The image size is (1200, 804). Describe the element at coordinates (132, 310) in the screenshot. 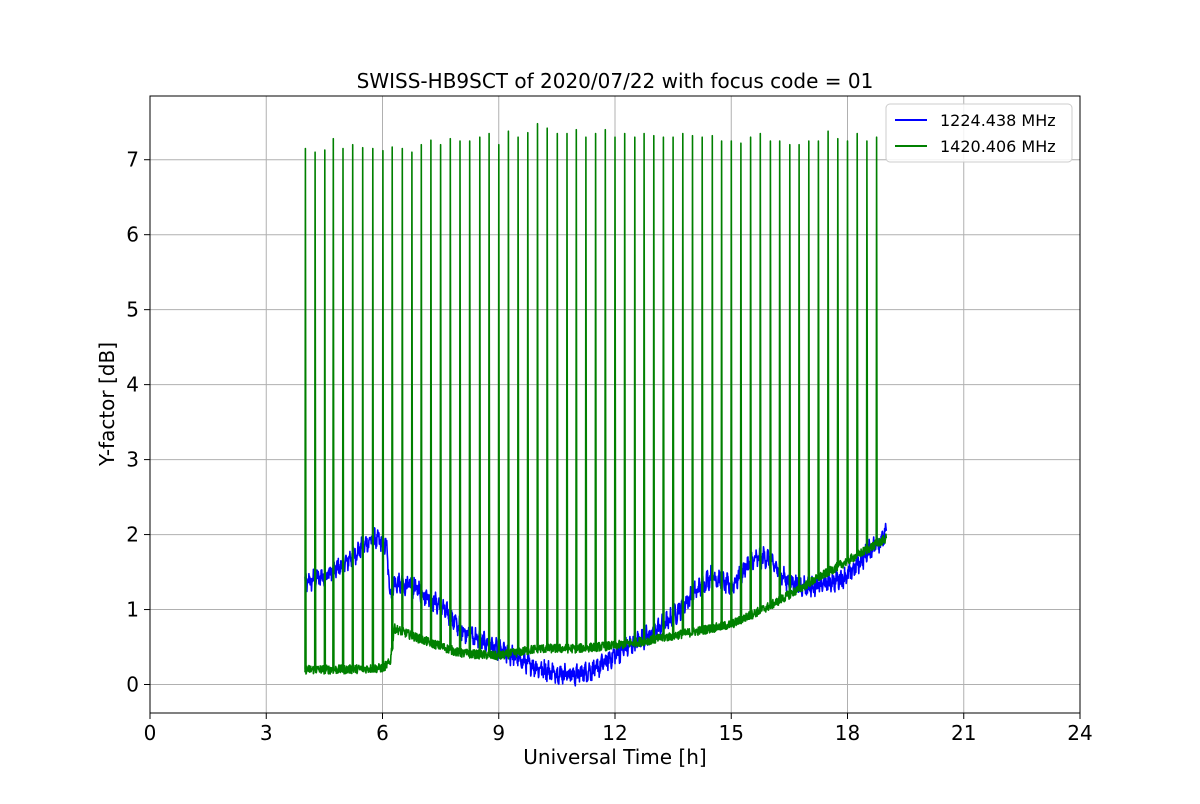

I see `y-tick-label: 5` at that location.